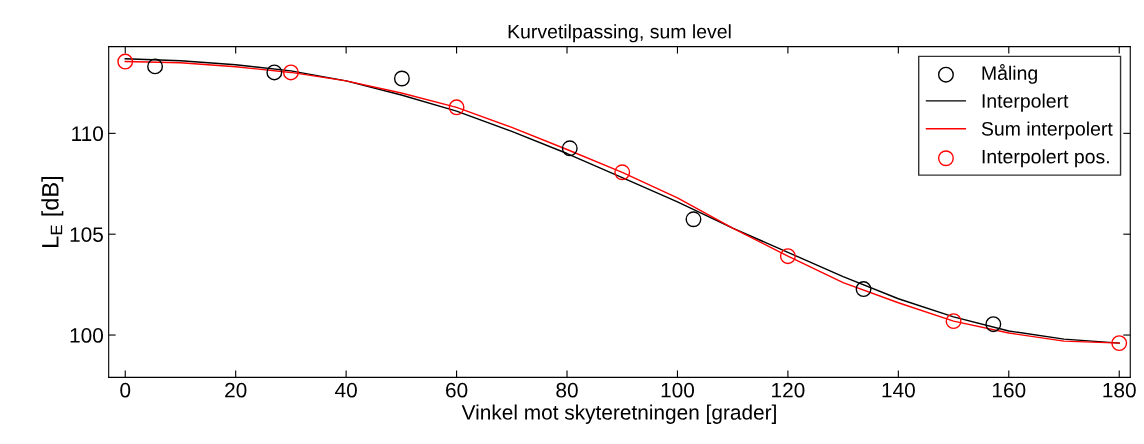  Describe the element at coordinates (788, 390) in the screenshot. I see `x-tick-label: 120` at that location.